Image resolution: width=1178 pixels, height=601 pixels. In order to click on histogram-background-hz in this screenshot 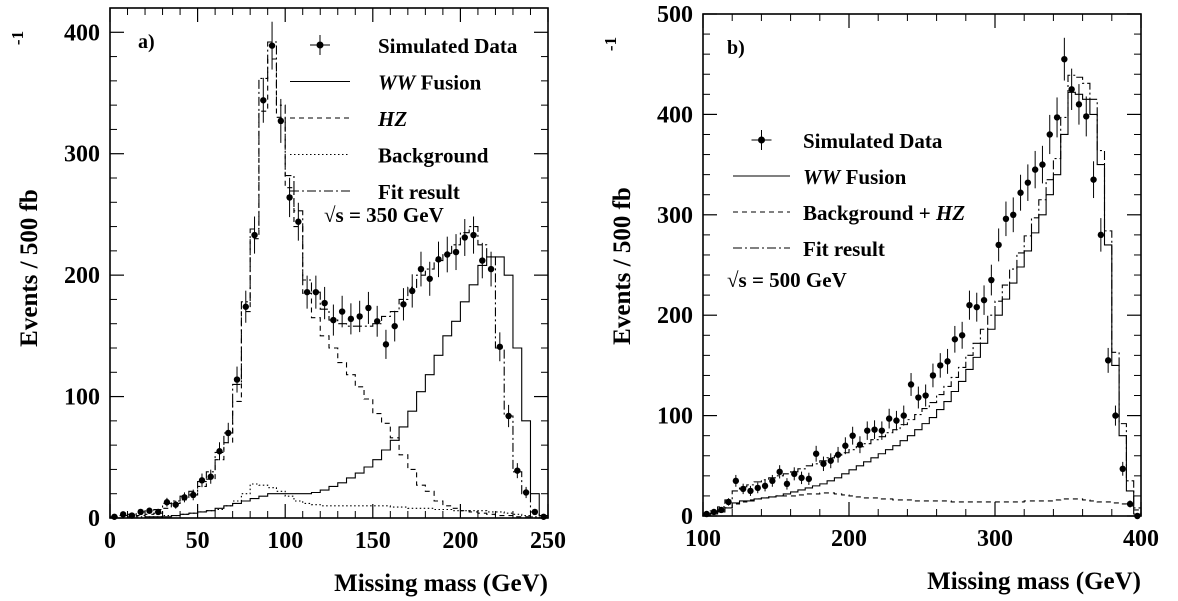, I will do `click(922, 504)`.